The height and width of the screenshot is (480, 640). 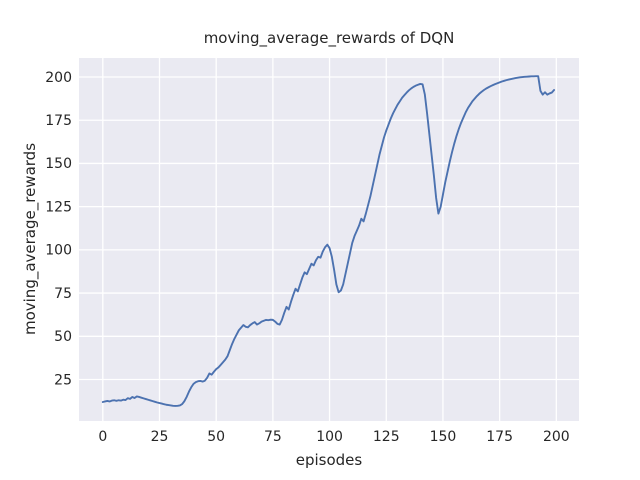 What do you see at coordinates (30, 239) in the screenshot?
I see `y-axis-label: moving_average_rewards` at bounding box center [30, 239].